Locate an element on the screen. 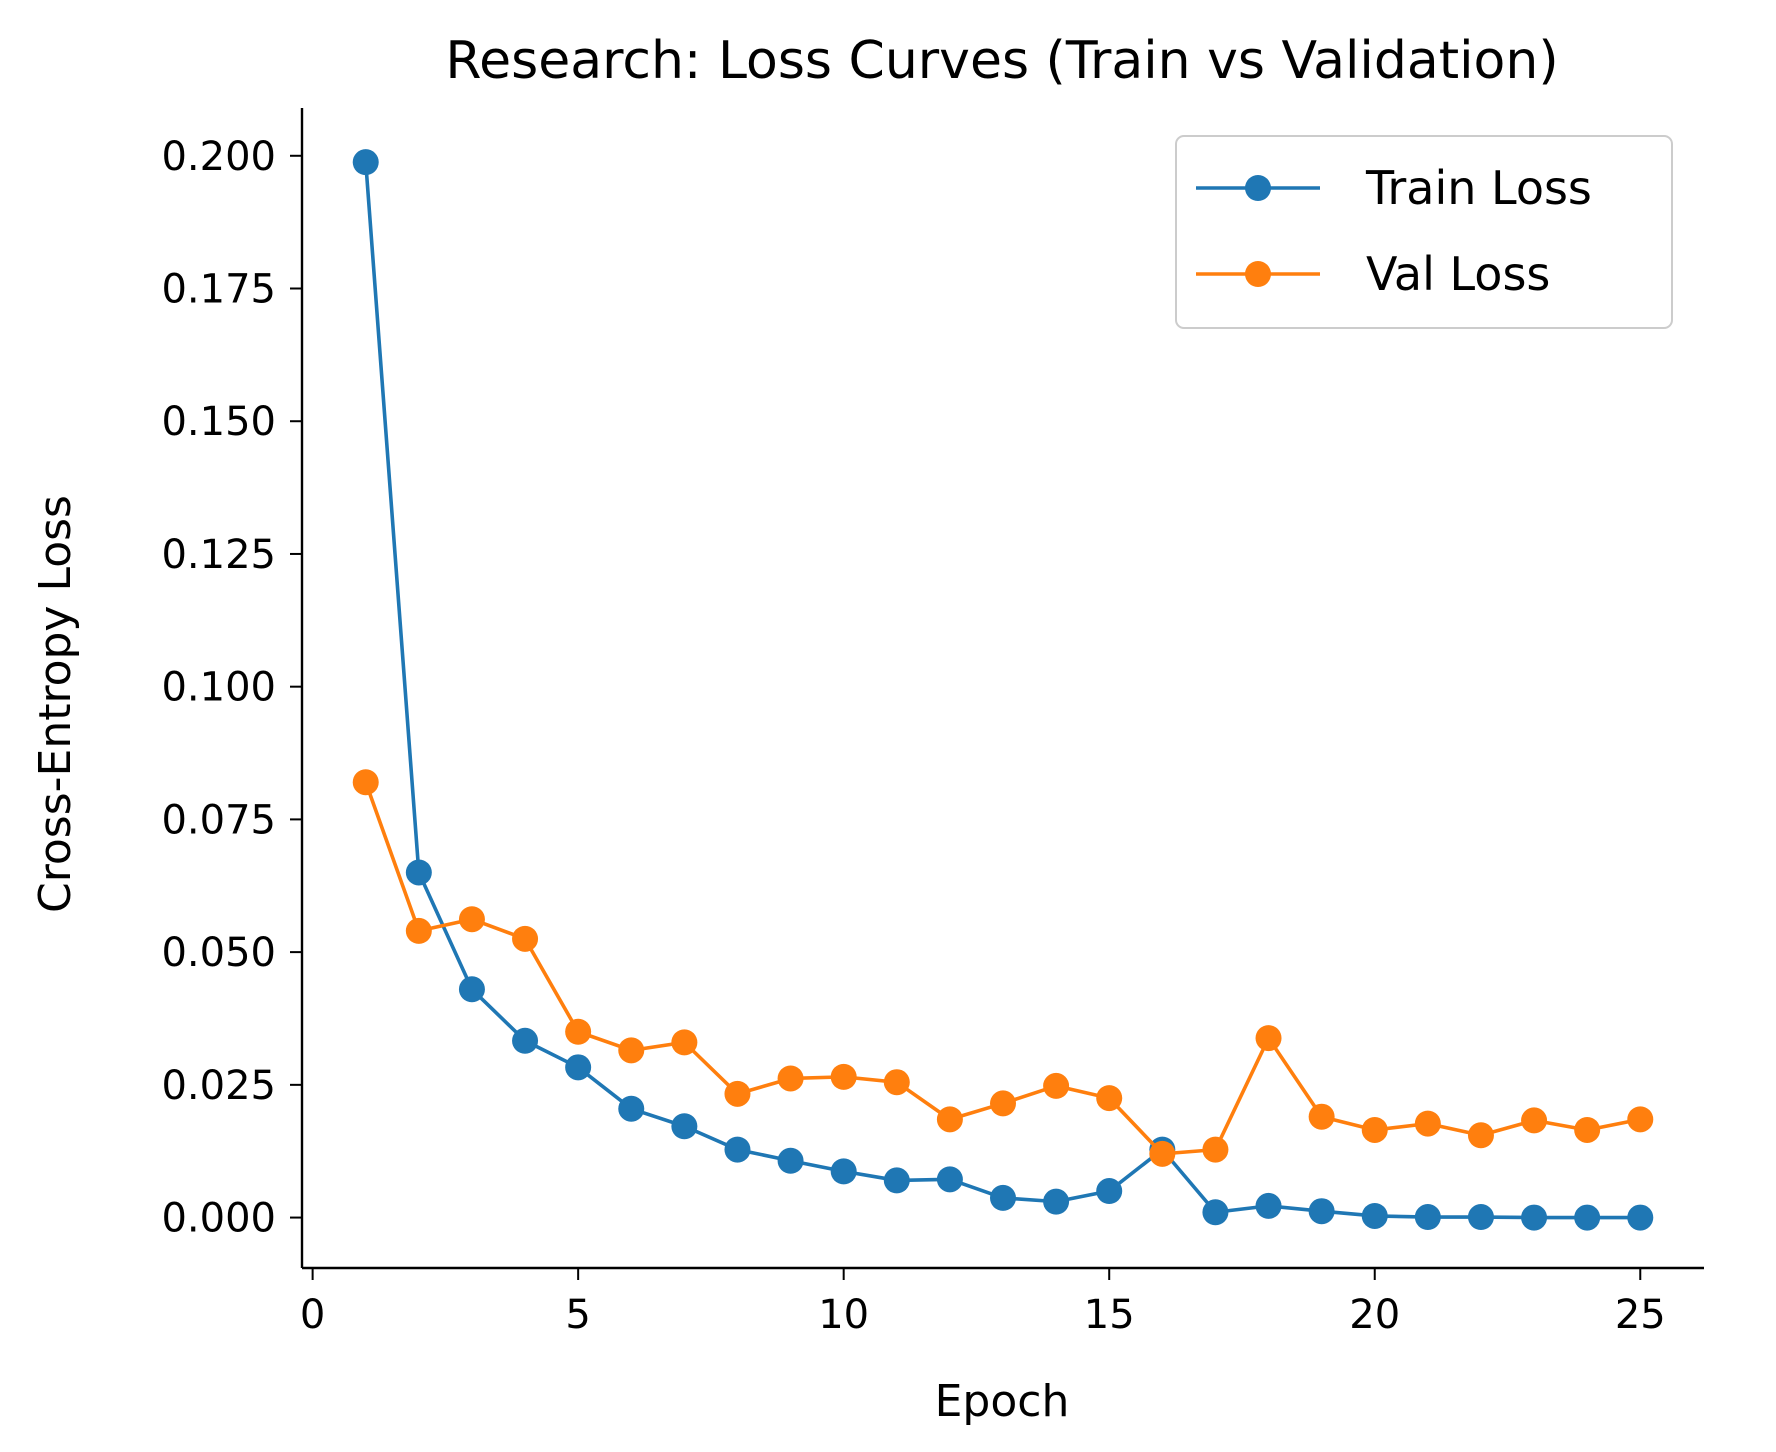  legend-marker-val-loss is located at coordinates (1258, 274).